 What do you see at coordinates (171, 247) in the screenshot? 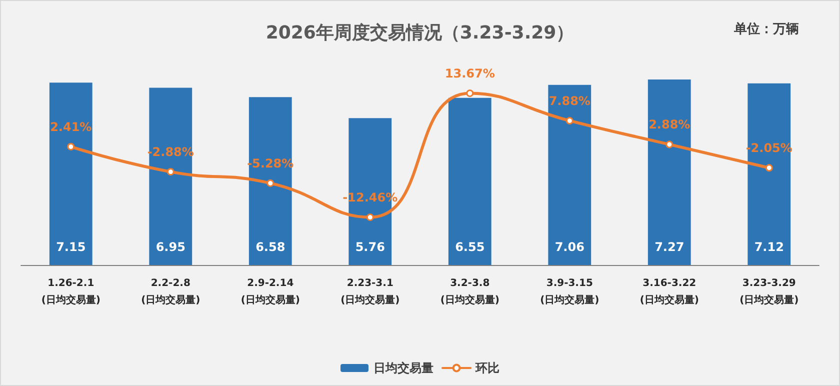
I see `data-label: 6.95` at bounding box center [171, 247].